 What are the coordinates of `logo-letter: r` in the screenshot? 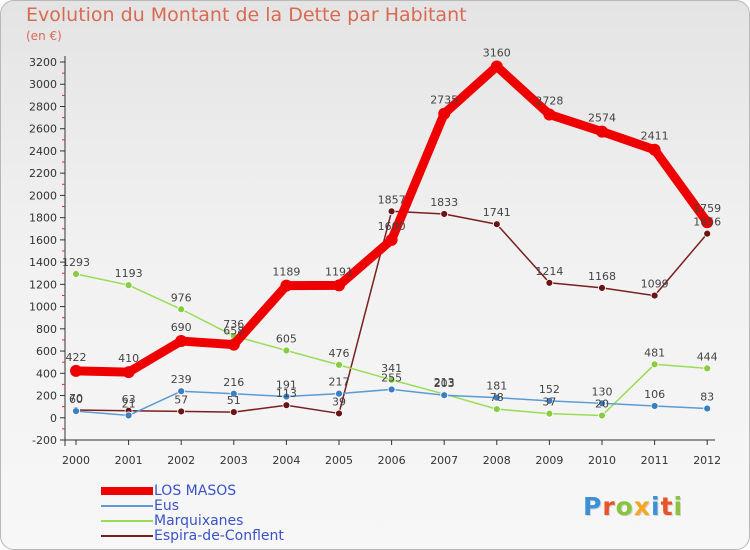 It's located at (609, 506).